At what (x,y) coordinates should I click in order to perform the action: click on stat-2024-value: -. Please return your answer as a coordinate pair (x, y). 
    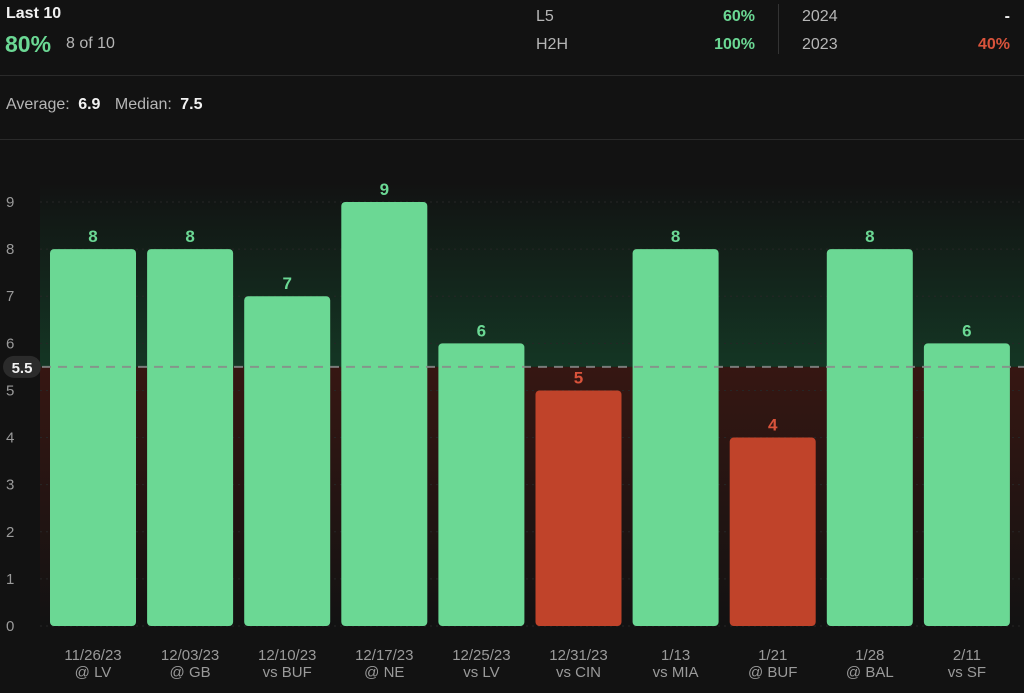
    Looking at the image, I should click on (1007, 16).